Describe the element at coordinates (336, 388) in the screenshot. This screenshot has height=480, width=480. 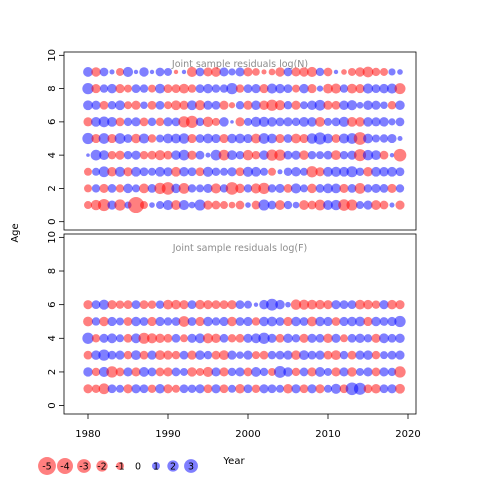
I see `bubble-age1-2011` at that location.